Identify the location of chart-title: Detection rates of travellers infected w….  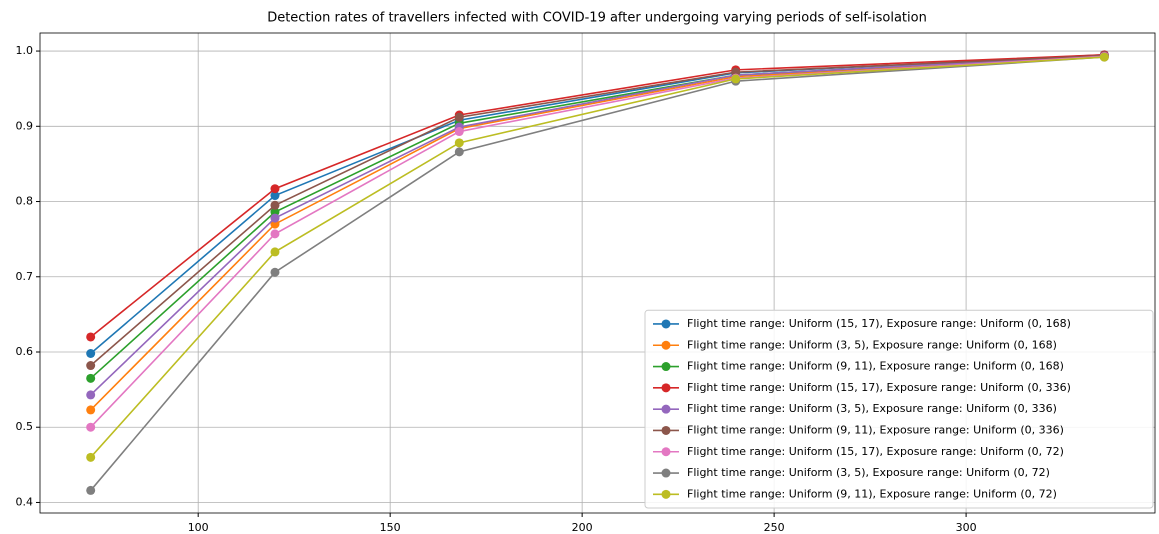
(597, 18).